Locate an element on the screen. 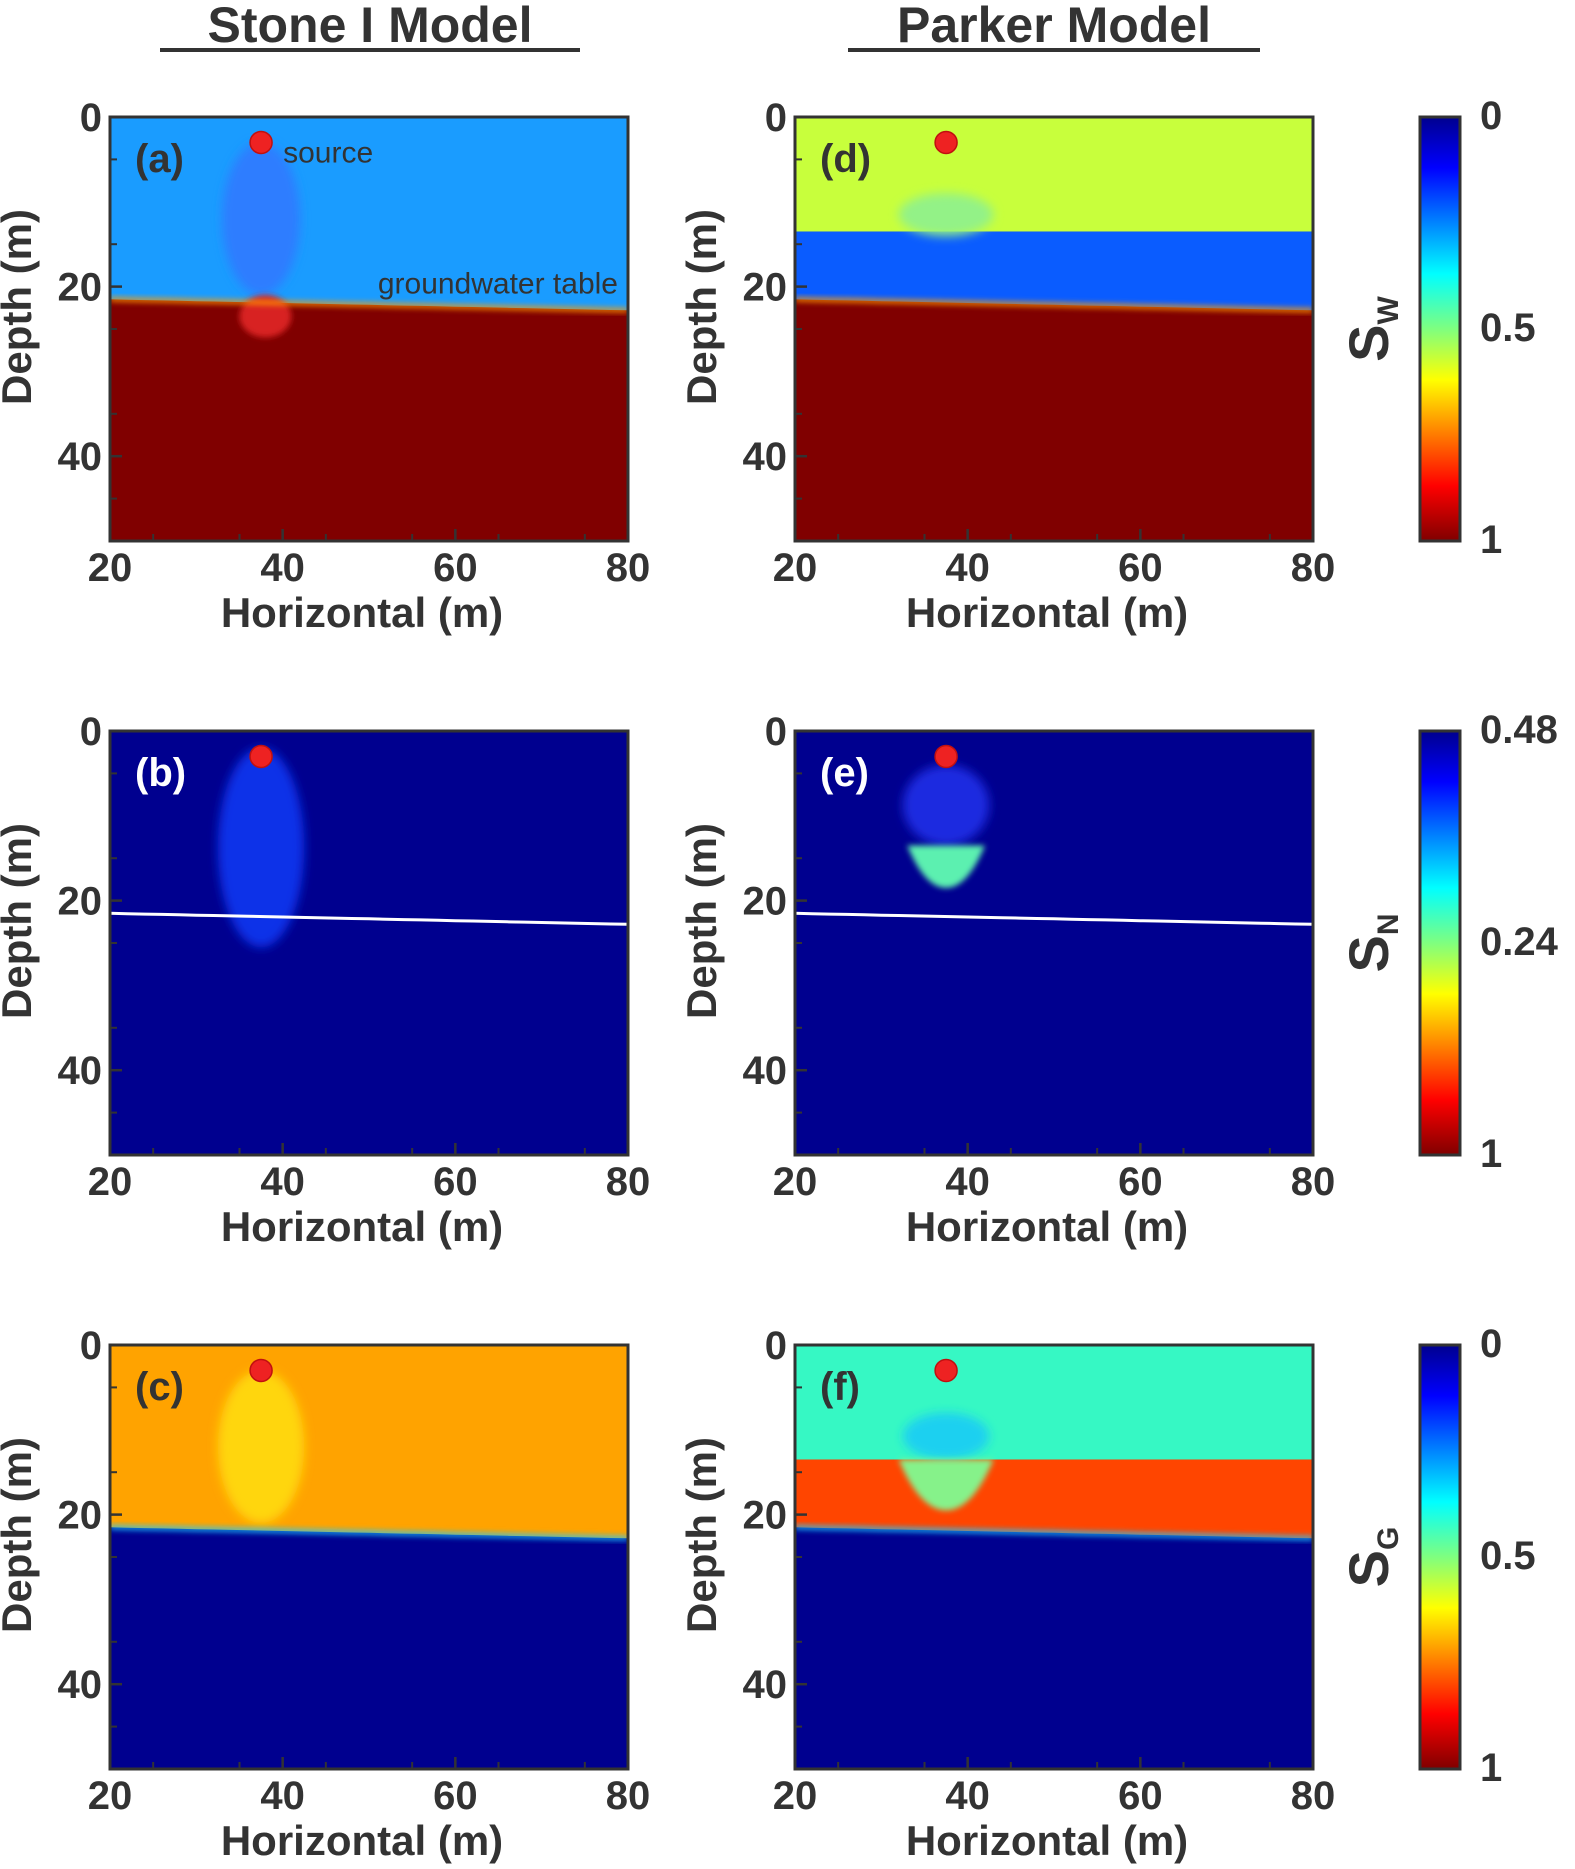 The height and width of the screenshot is (1869, 1575). colorbar-n: 0.48 0.24 1 SN is located at coordinates (1448, 942).